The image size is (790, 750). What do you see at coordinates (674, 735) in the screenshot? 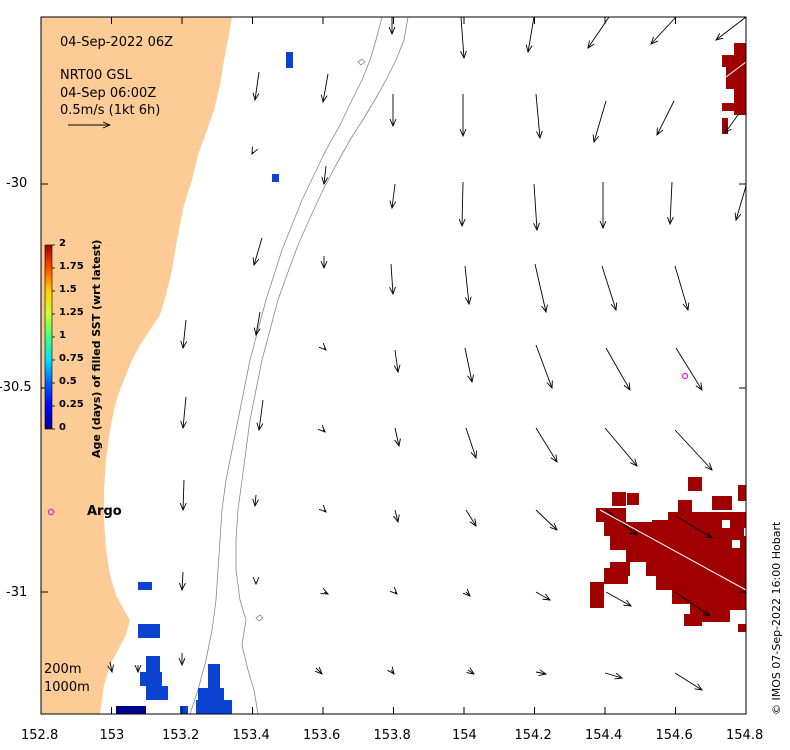
I see `lon-tick-label: 154.6` at bounding box center [674, 735].